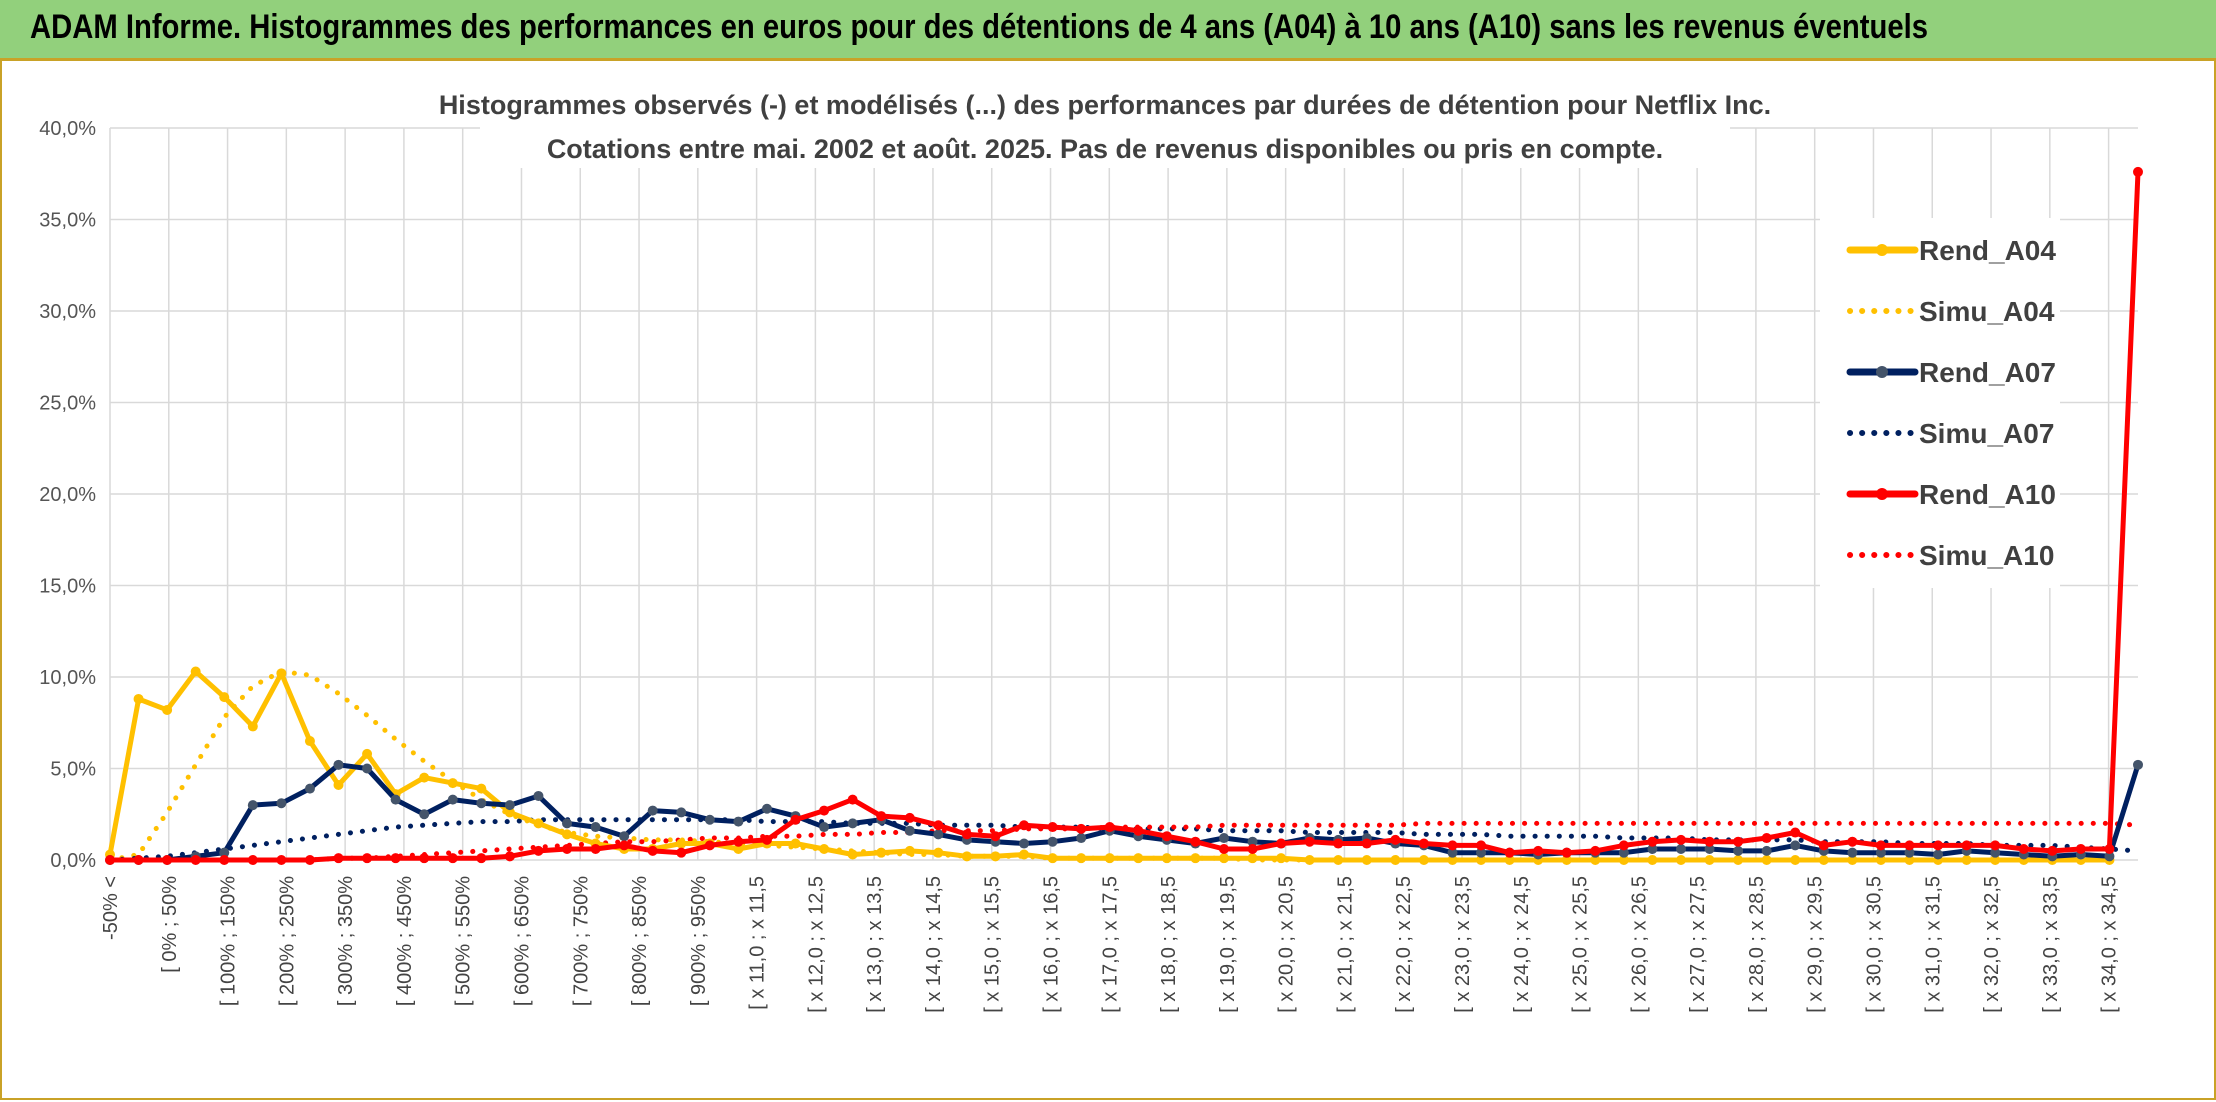 The width and height of the screenshot is (2216, 1102). Describe the element at coordinates (1124, 812) in the screenshot. I see `series-Rend_A07` at that location.